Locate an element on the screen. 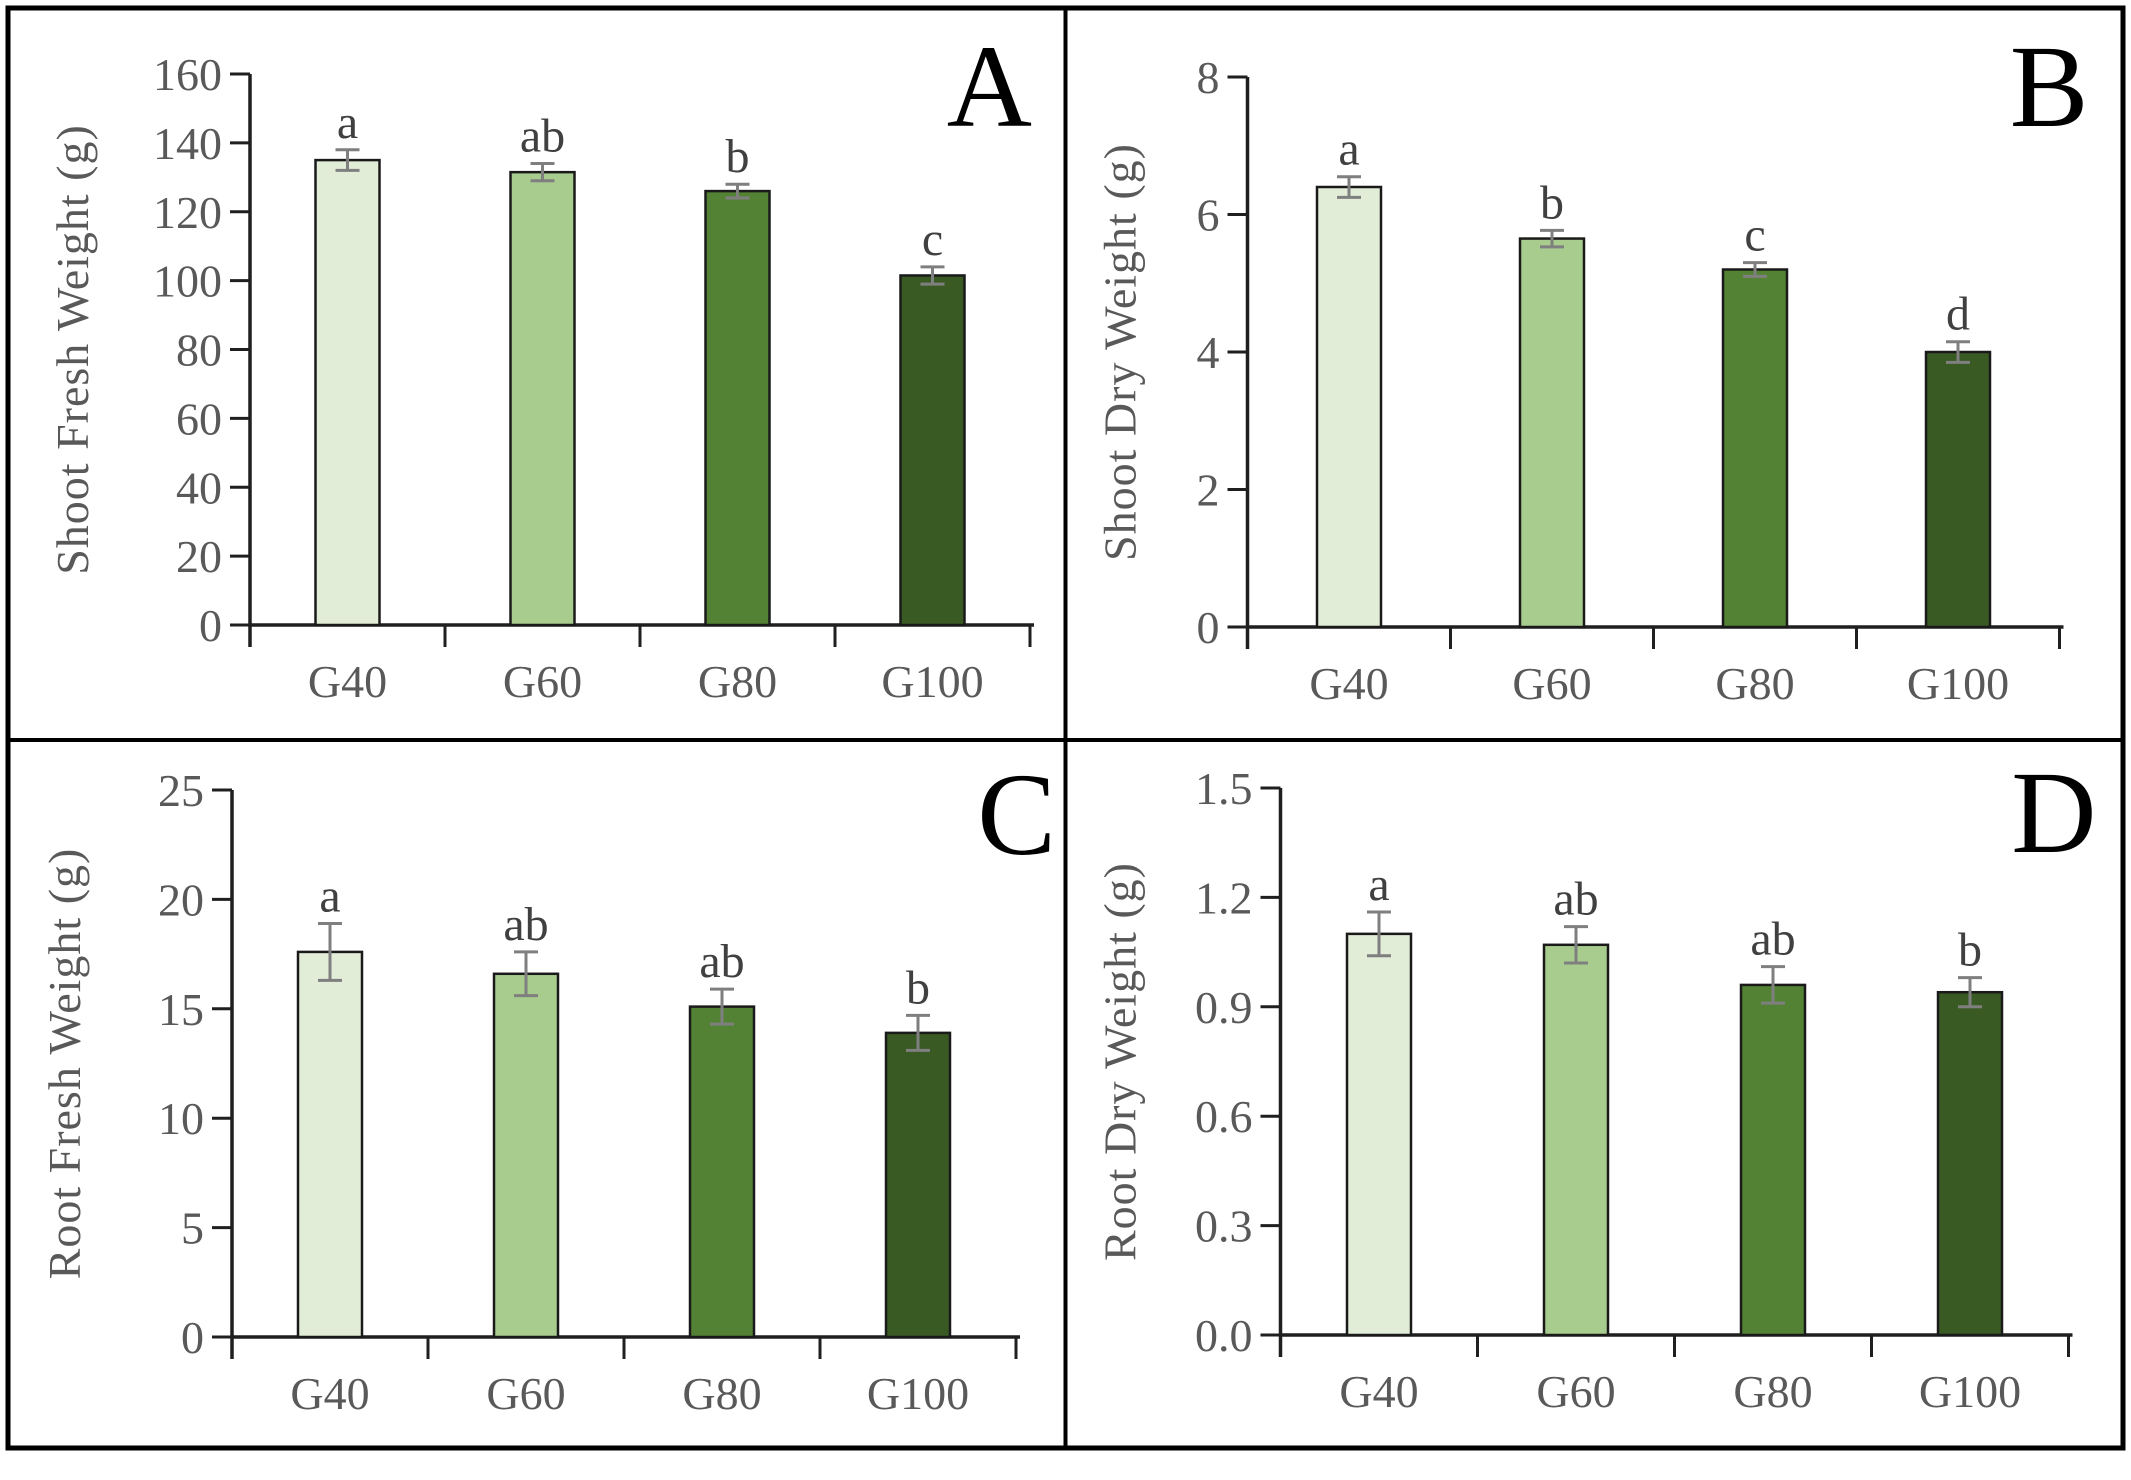  y-axis-title: Shoot Dry Weight (g) is located at coordinates (1120, 352).